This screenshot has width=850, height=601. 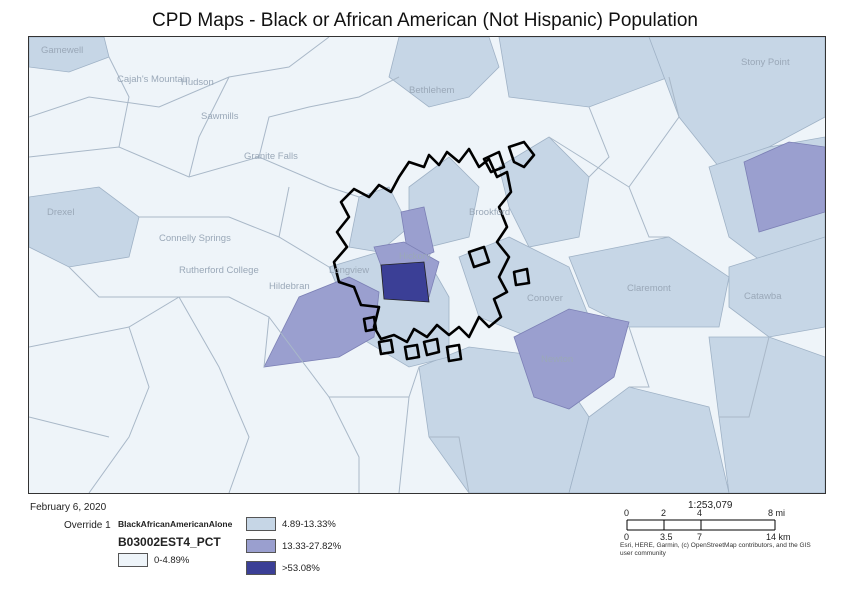 What do you see at coordinates (784, 187) in the screenshot?
I see `tract-east-high` at bounding box center [784, 187].